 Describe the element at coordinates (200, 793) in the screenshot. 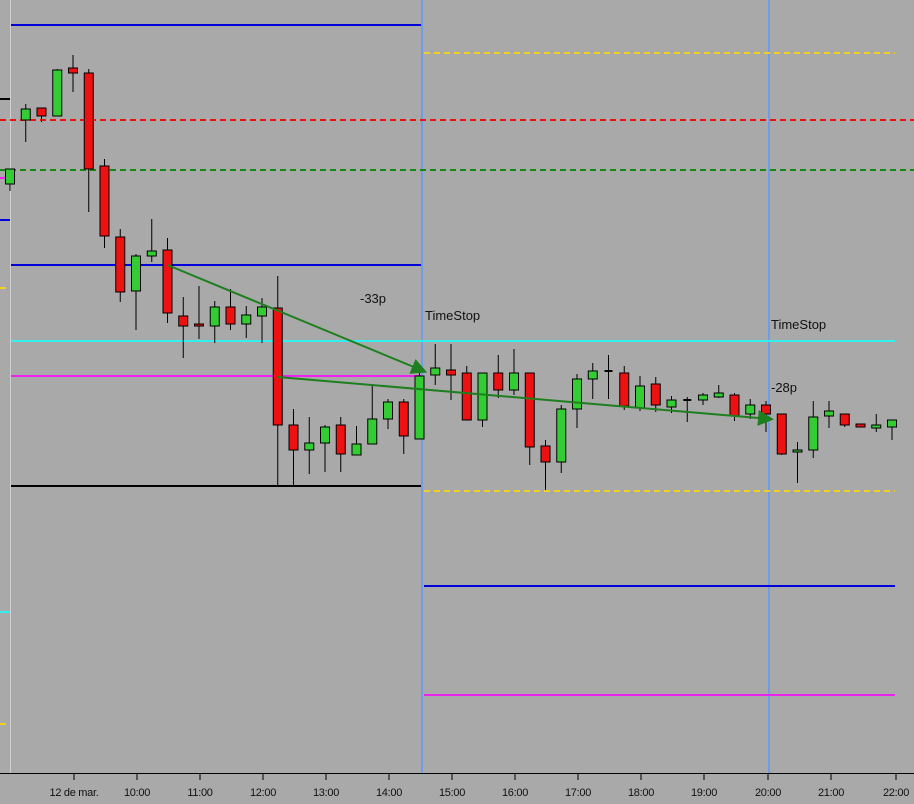

I see `x-tick-label: 11:00` at that location.